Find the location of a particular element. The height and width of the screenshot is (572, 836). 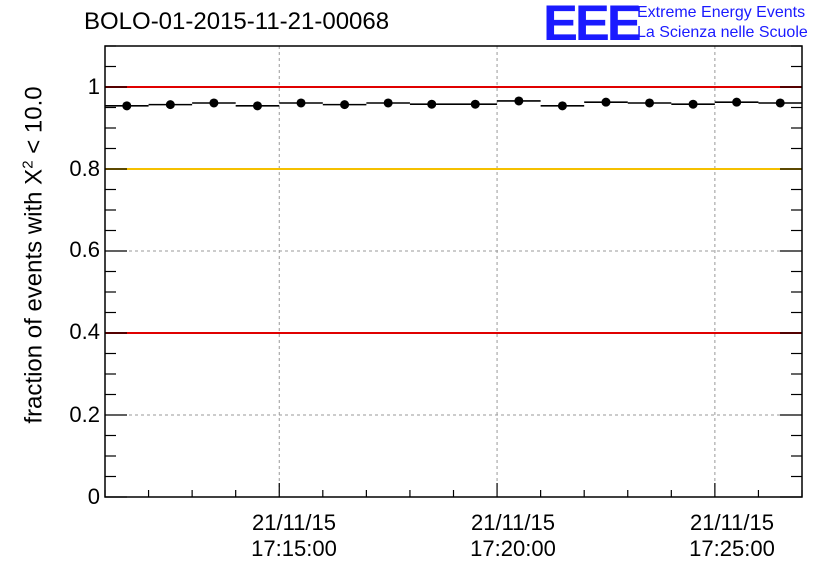

logo-line-2: La Scienza nelle Scuole is located at coordinates (722, 32).